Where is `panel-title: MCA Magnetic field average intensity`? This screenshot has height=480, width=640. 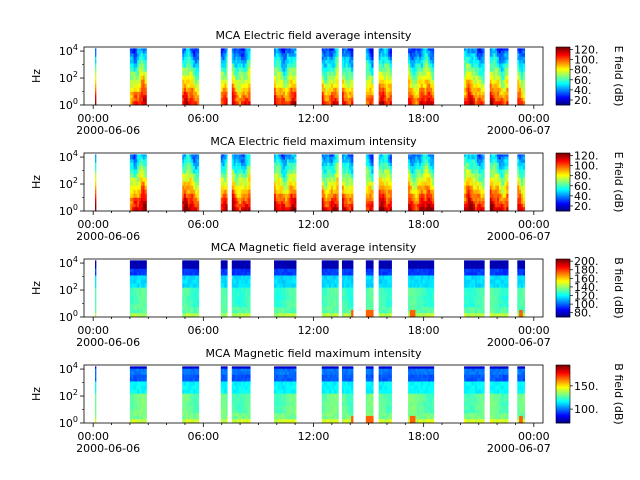 panel-title: MCA Magnetic field average intensity is located at coordinates (314, 247).